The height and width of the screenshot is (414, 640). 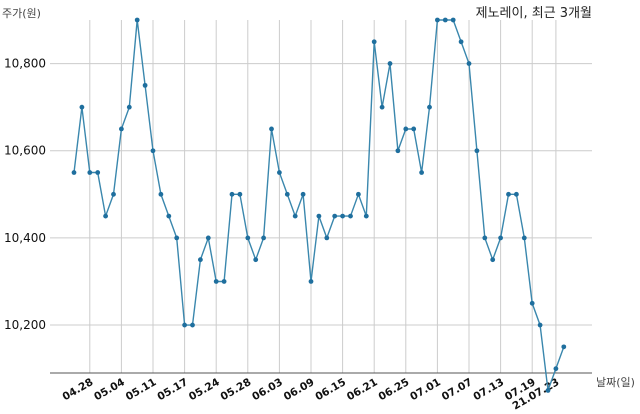 I want to click on x-tick-label: 05.17, so click(x=172, y=389).